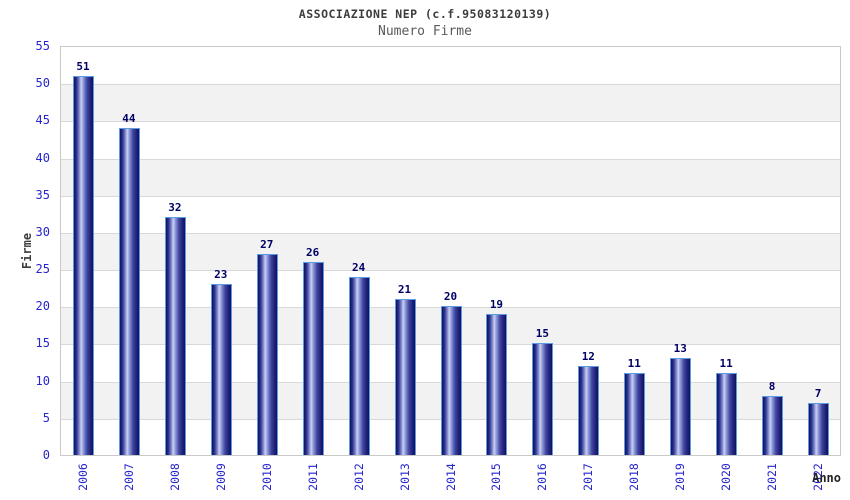 The height and width of the screenshot is (500, 850). What do you see at coordinates (726, 477) in the screenshot?
I see `x-tick-label: 2020` at bounding box center [726, 477].